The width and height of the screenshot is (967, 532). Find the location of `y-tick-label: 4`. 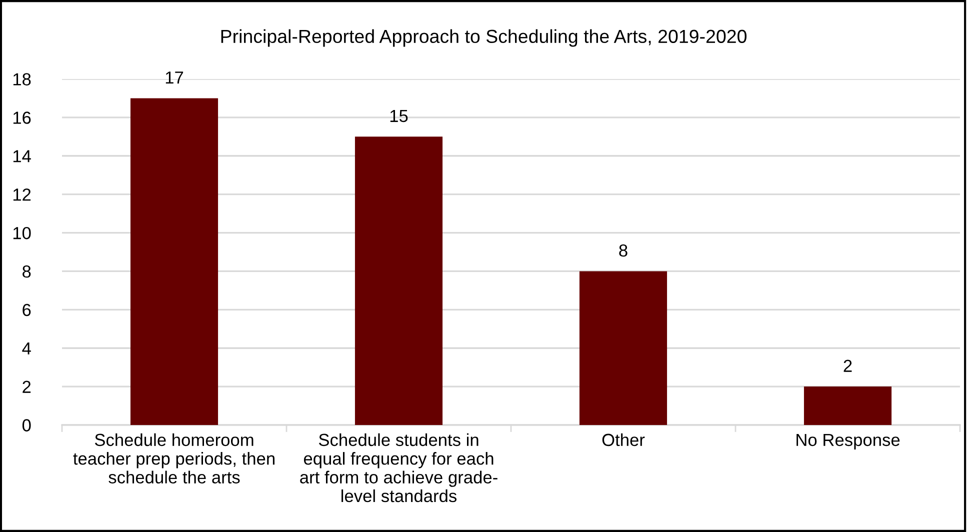

y-tick-label: 4 is located at coordinates (26, 348).